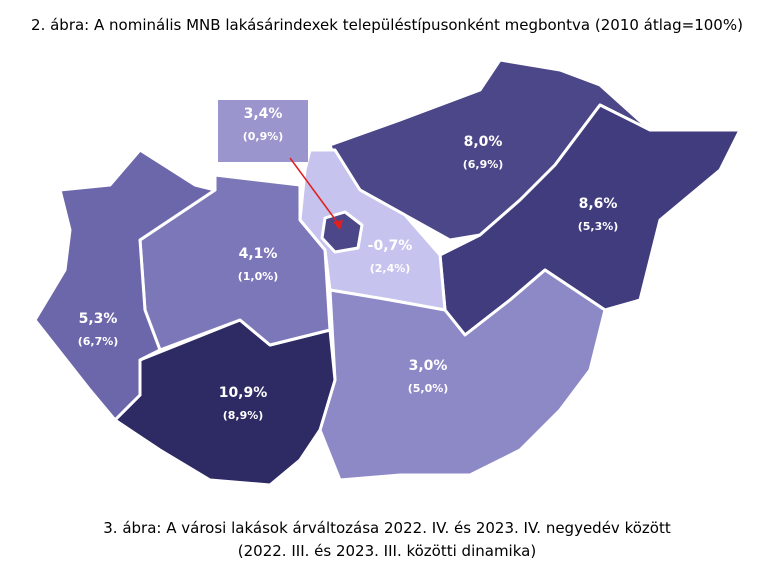  What do you see at coordinates (342, 232) in the screenshot?
I see `region-budapest` at bounding box center [342, 232].